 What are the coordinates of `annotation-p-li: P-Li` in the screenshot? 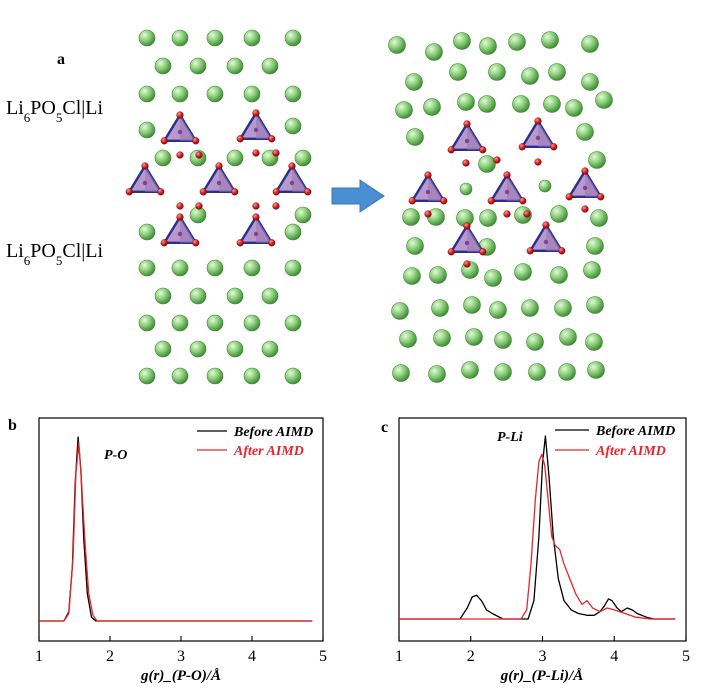 It's located at (510, 437).